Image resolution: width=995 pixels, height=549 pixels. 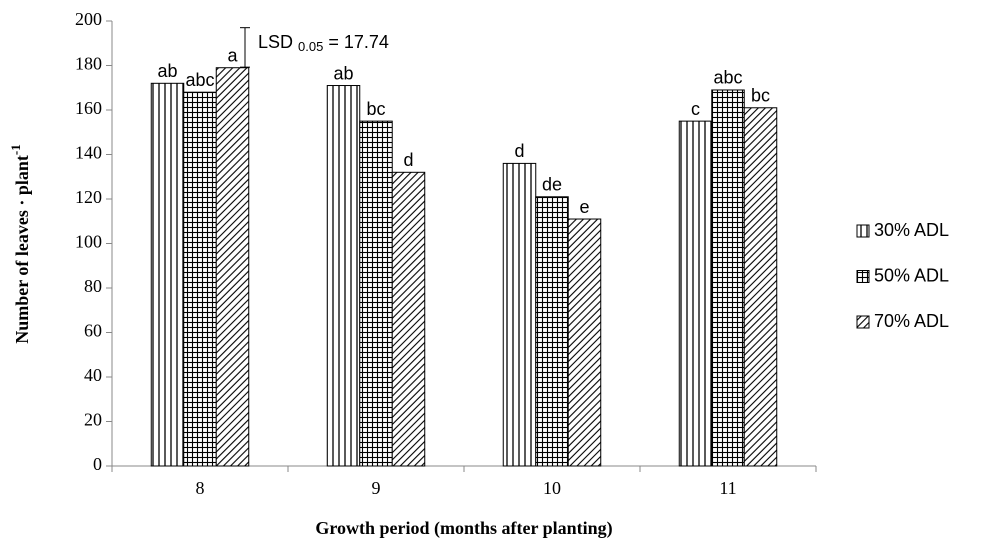 I want to click on y-tick-label: 160, so click(x=88, y=108).